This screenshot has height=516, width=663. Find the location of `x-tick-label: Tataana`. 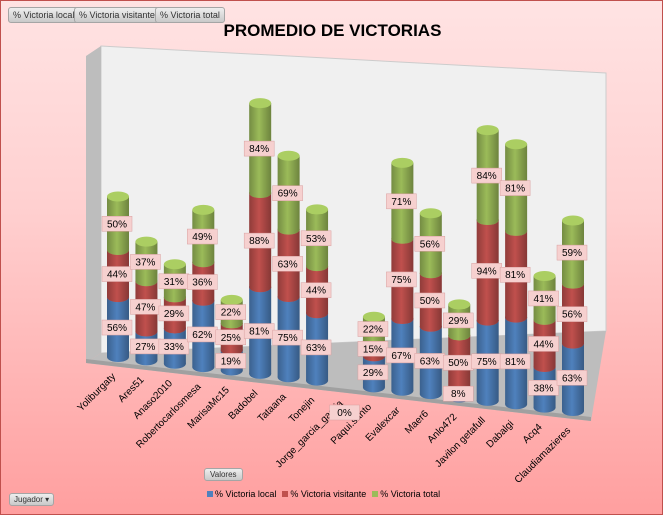

x-tick-label: Tataana is located at coordinates (272, 407).